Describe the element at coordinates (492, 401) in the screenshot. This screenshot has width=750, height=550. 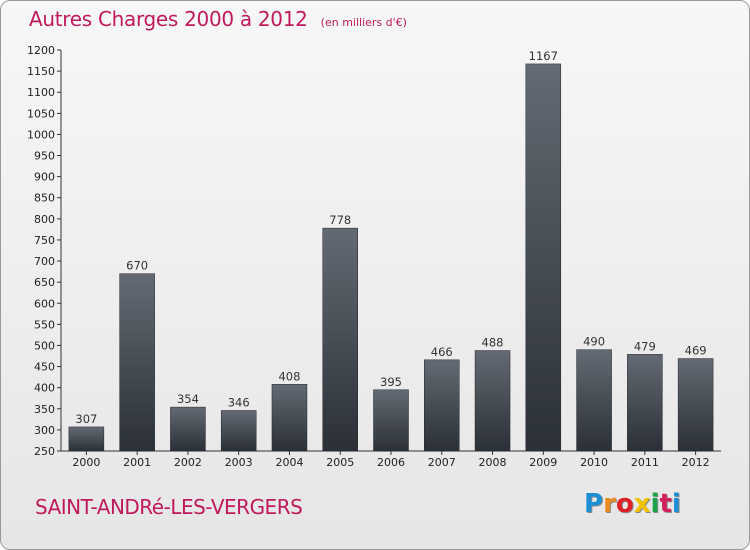
I see `bar-2008` at that location.